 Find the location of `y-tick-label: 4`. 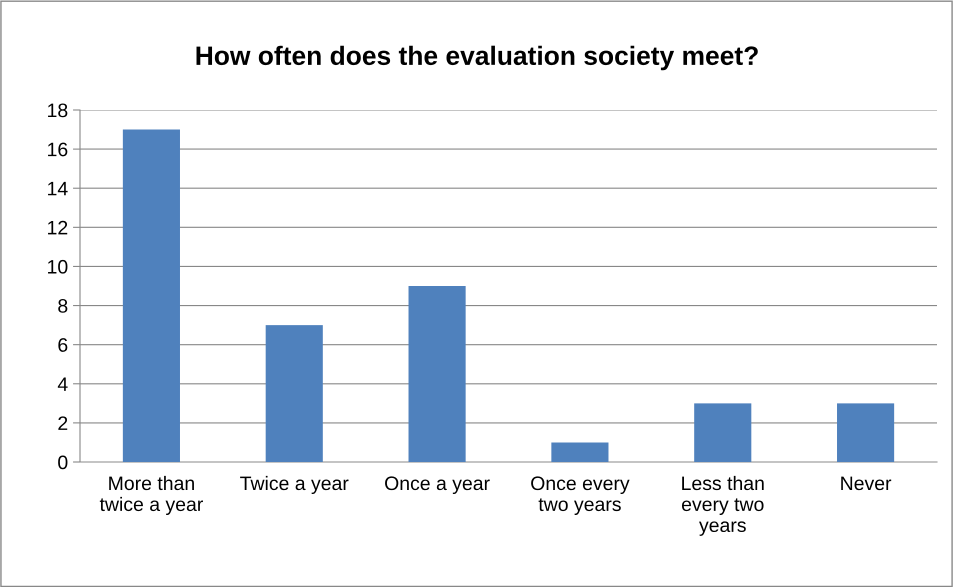

y-tick-label: 4 is located at coordinates (63, 384).